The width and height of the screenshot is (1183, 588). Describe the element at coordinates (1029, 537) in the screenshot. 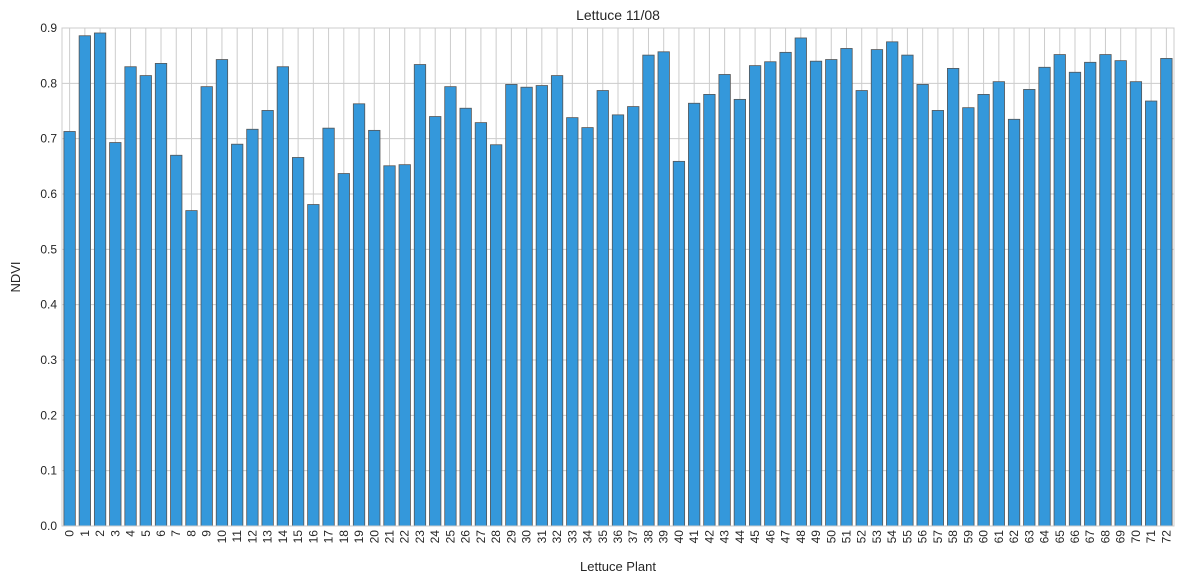

I see `x-tick-label: 63` at that location.